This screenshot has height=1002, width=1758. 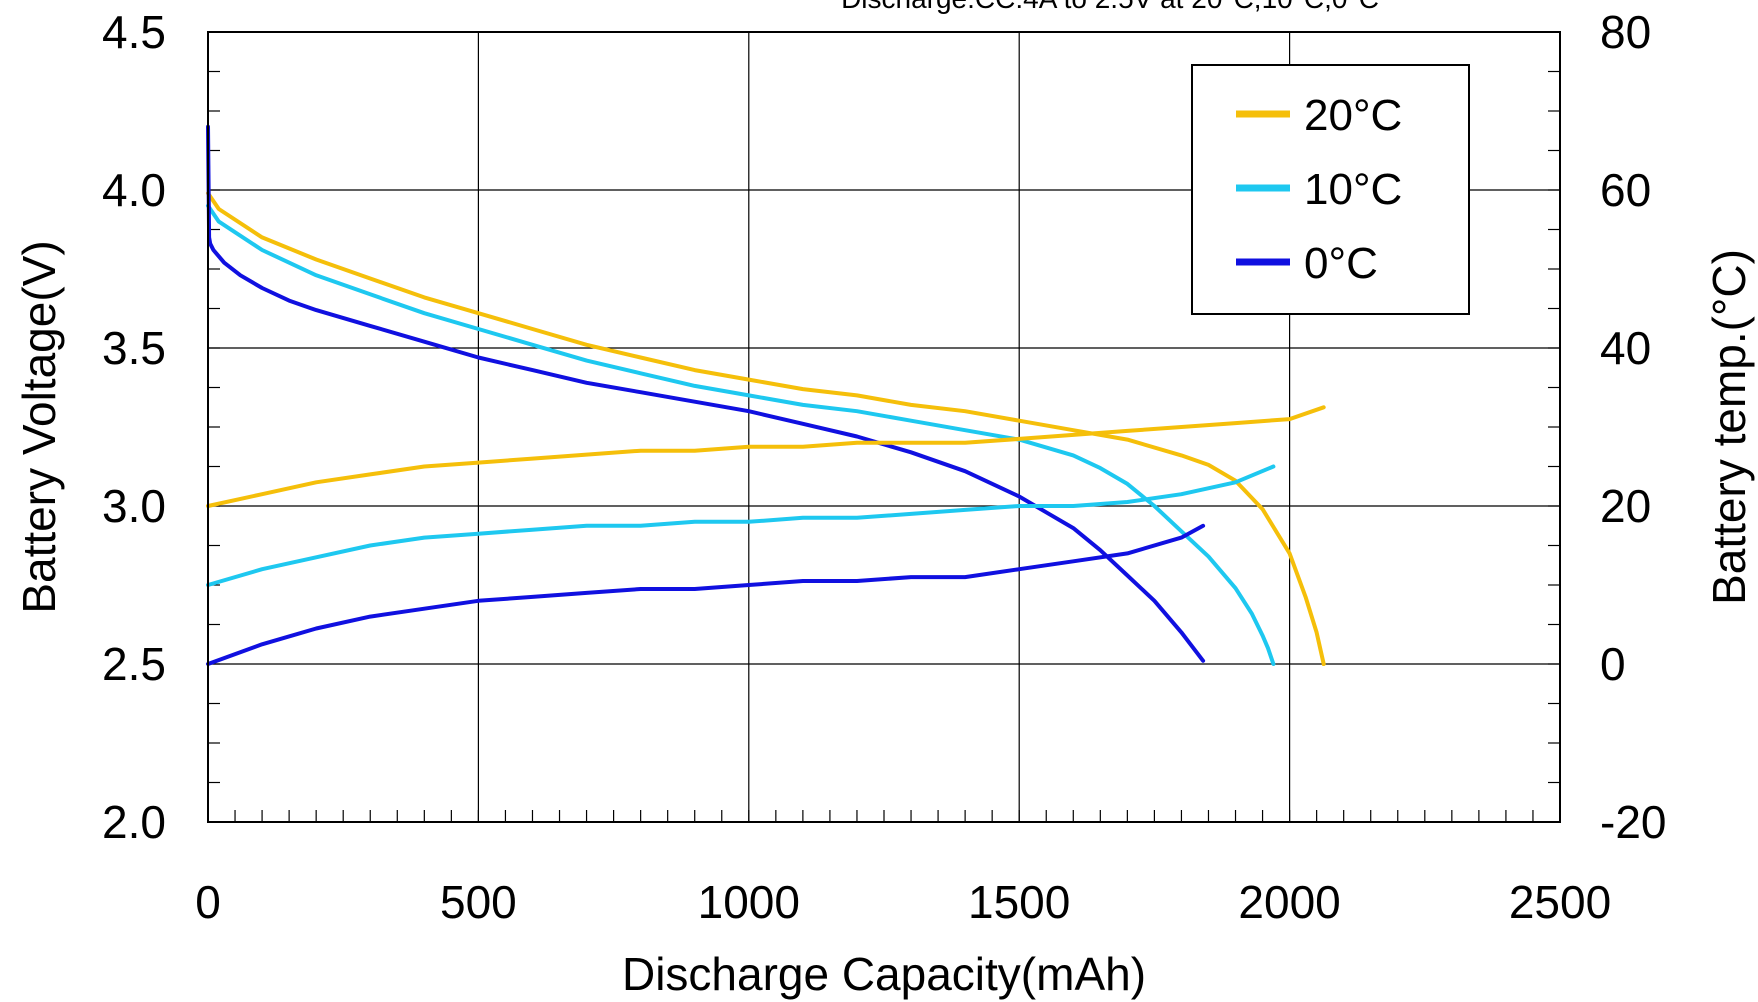 What do you see at coordinates (1625, 506) in the screenshot?
I see `y2-tick-label: 20` at bounding box center [1625, 506].